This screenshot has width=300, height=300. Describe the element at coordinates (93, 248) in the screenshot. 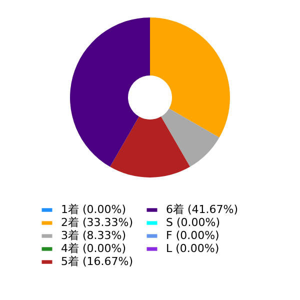

I see `legend-label: 4着 (0.00%)` at that location.